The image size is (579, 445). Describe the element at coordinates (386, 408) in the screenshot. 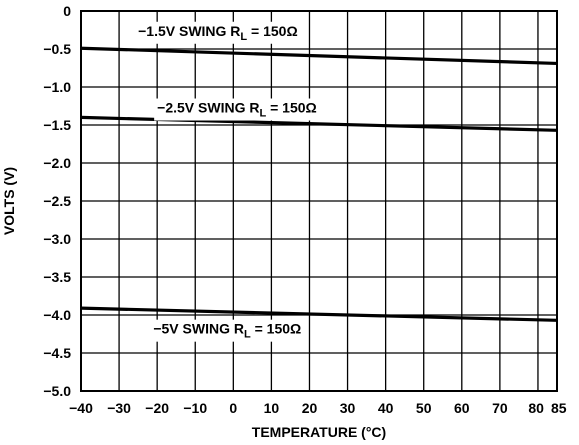

I see `x-tick-label: 40` at that location.